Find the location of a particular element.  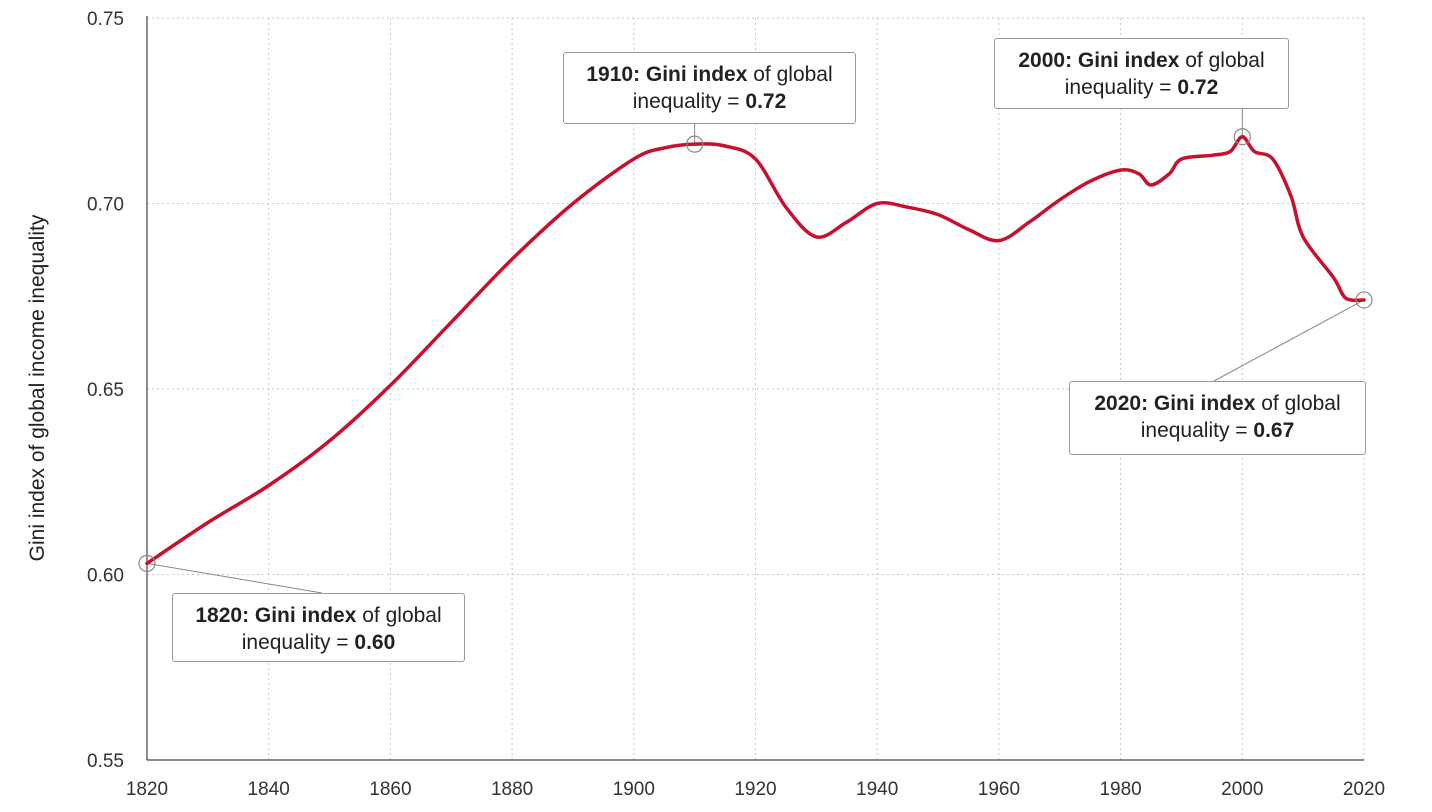

x-tick-label-1920: 1920 is located at coordinates (755, 789).